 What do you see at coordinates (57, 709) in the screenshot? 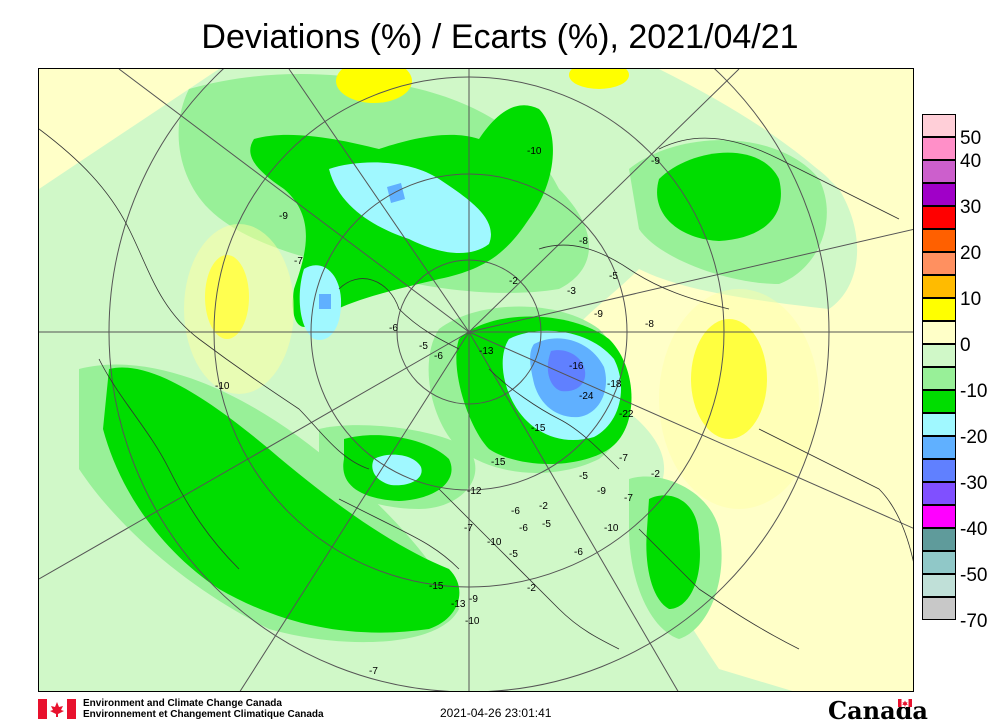
I see `canada-flag-icon` at bounding box center [57, 709].